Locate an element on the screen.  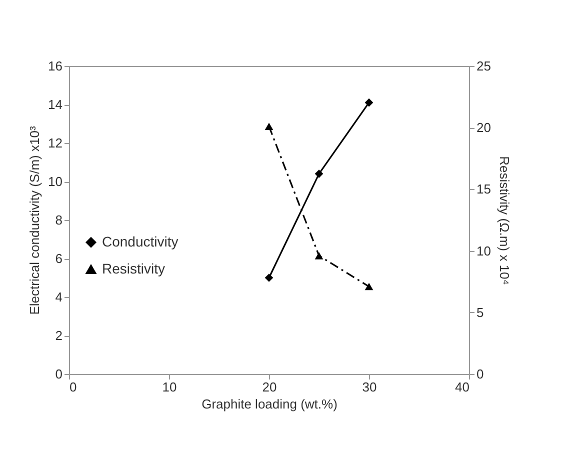
y-tick-label: 4 is located at coordinates (58, 297).